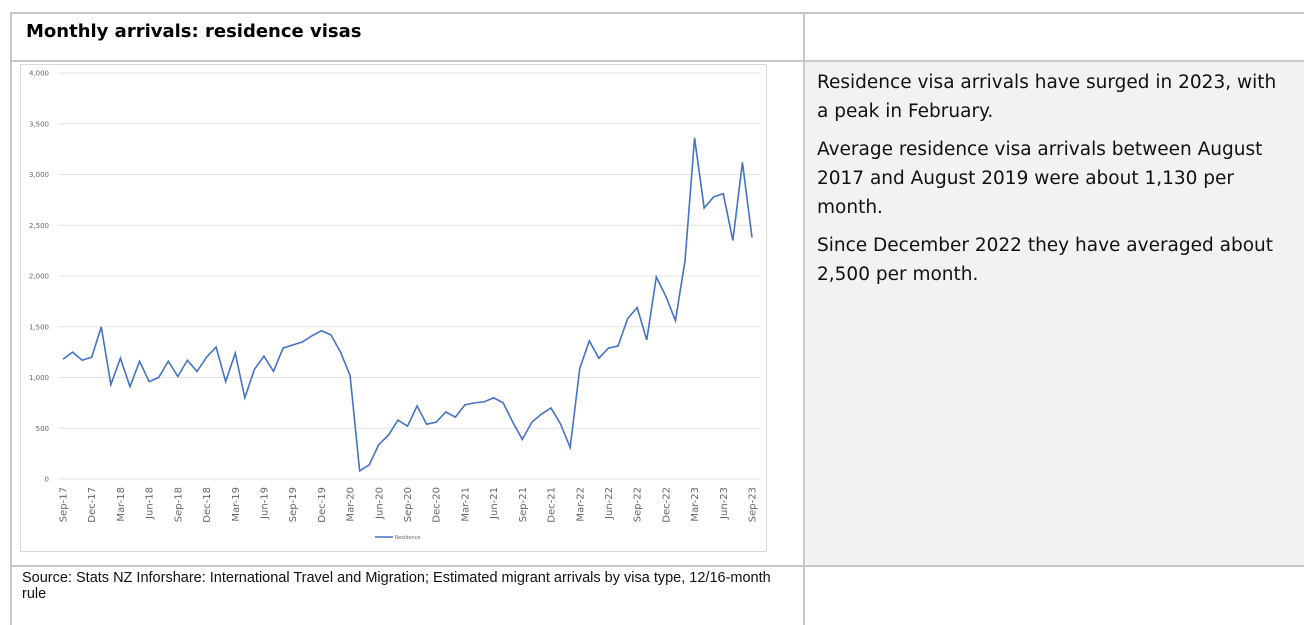 The width and height of the screenshot is (1304, 625). Describe the element at coordinates (64, 504) in the screenshot. I see `x-tick-label: Sep-17` at that location.